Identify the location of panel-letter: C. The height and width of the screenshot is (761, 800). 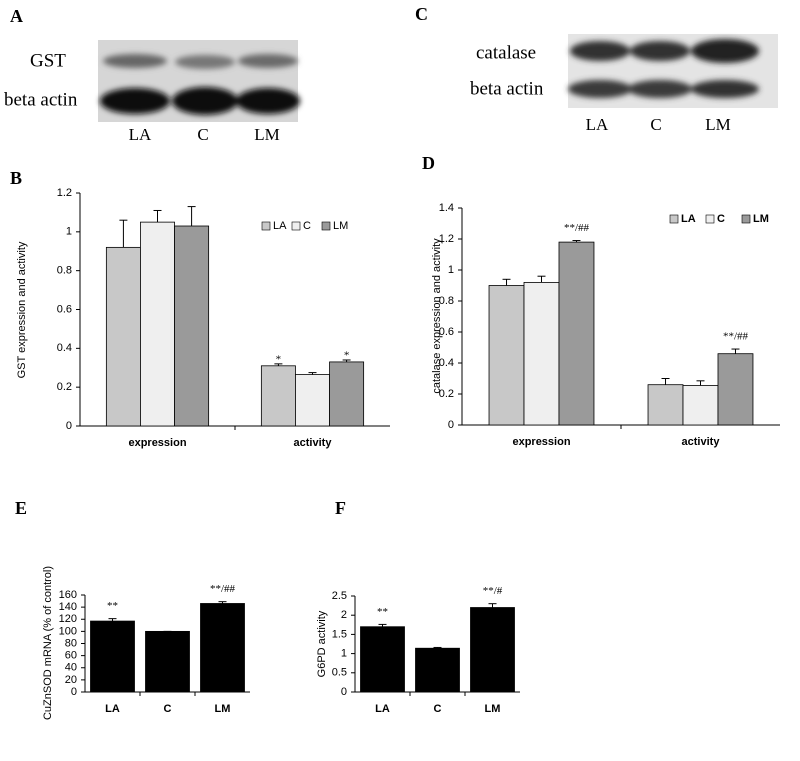
(421, 14).